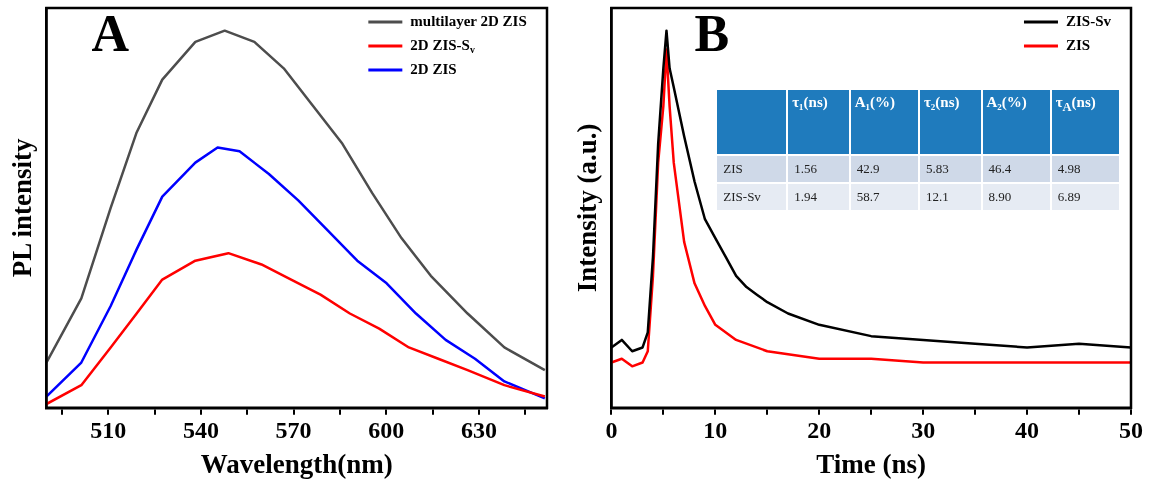 This screenshot has width=1149, height=486. Describe the element at coordinates (712, 34) in the screenshot. I see `chart-title: B` at that location.